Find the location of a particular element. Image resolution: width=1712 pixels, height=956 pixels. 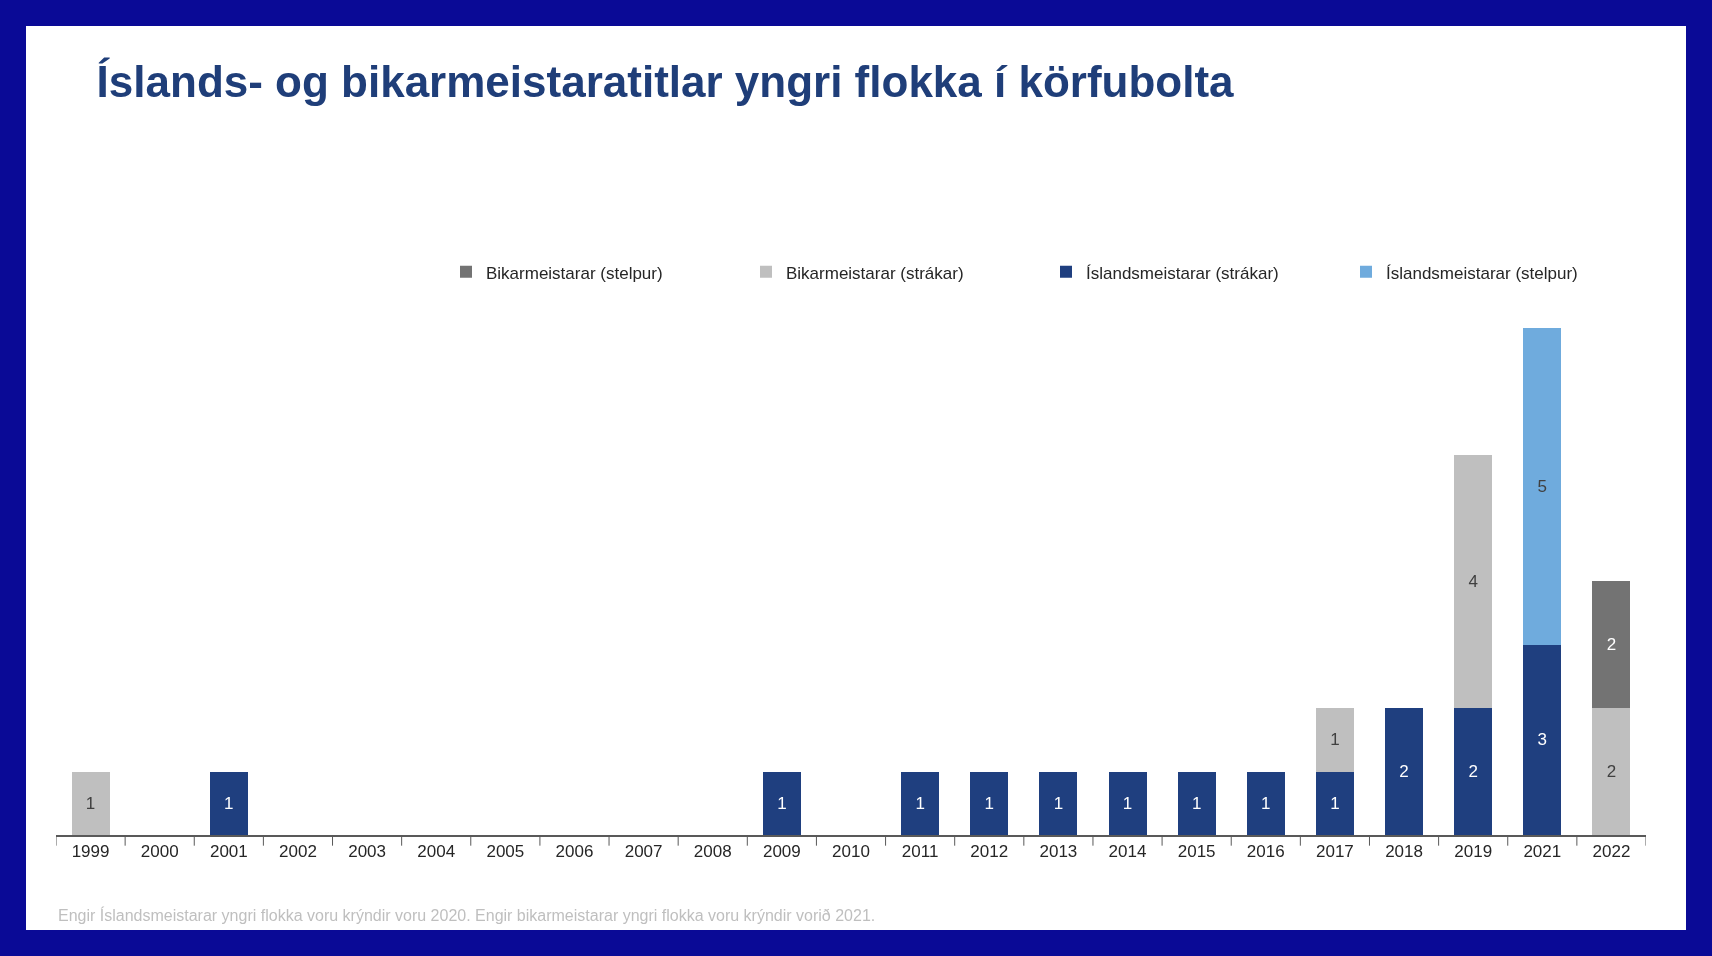

legend-label: Íslandsmeistarar (stelpur) is located at coordinates (1482, 273).